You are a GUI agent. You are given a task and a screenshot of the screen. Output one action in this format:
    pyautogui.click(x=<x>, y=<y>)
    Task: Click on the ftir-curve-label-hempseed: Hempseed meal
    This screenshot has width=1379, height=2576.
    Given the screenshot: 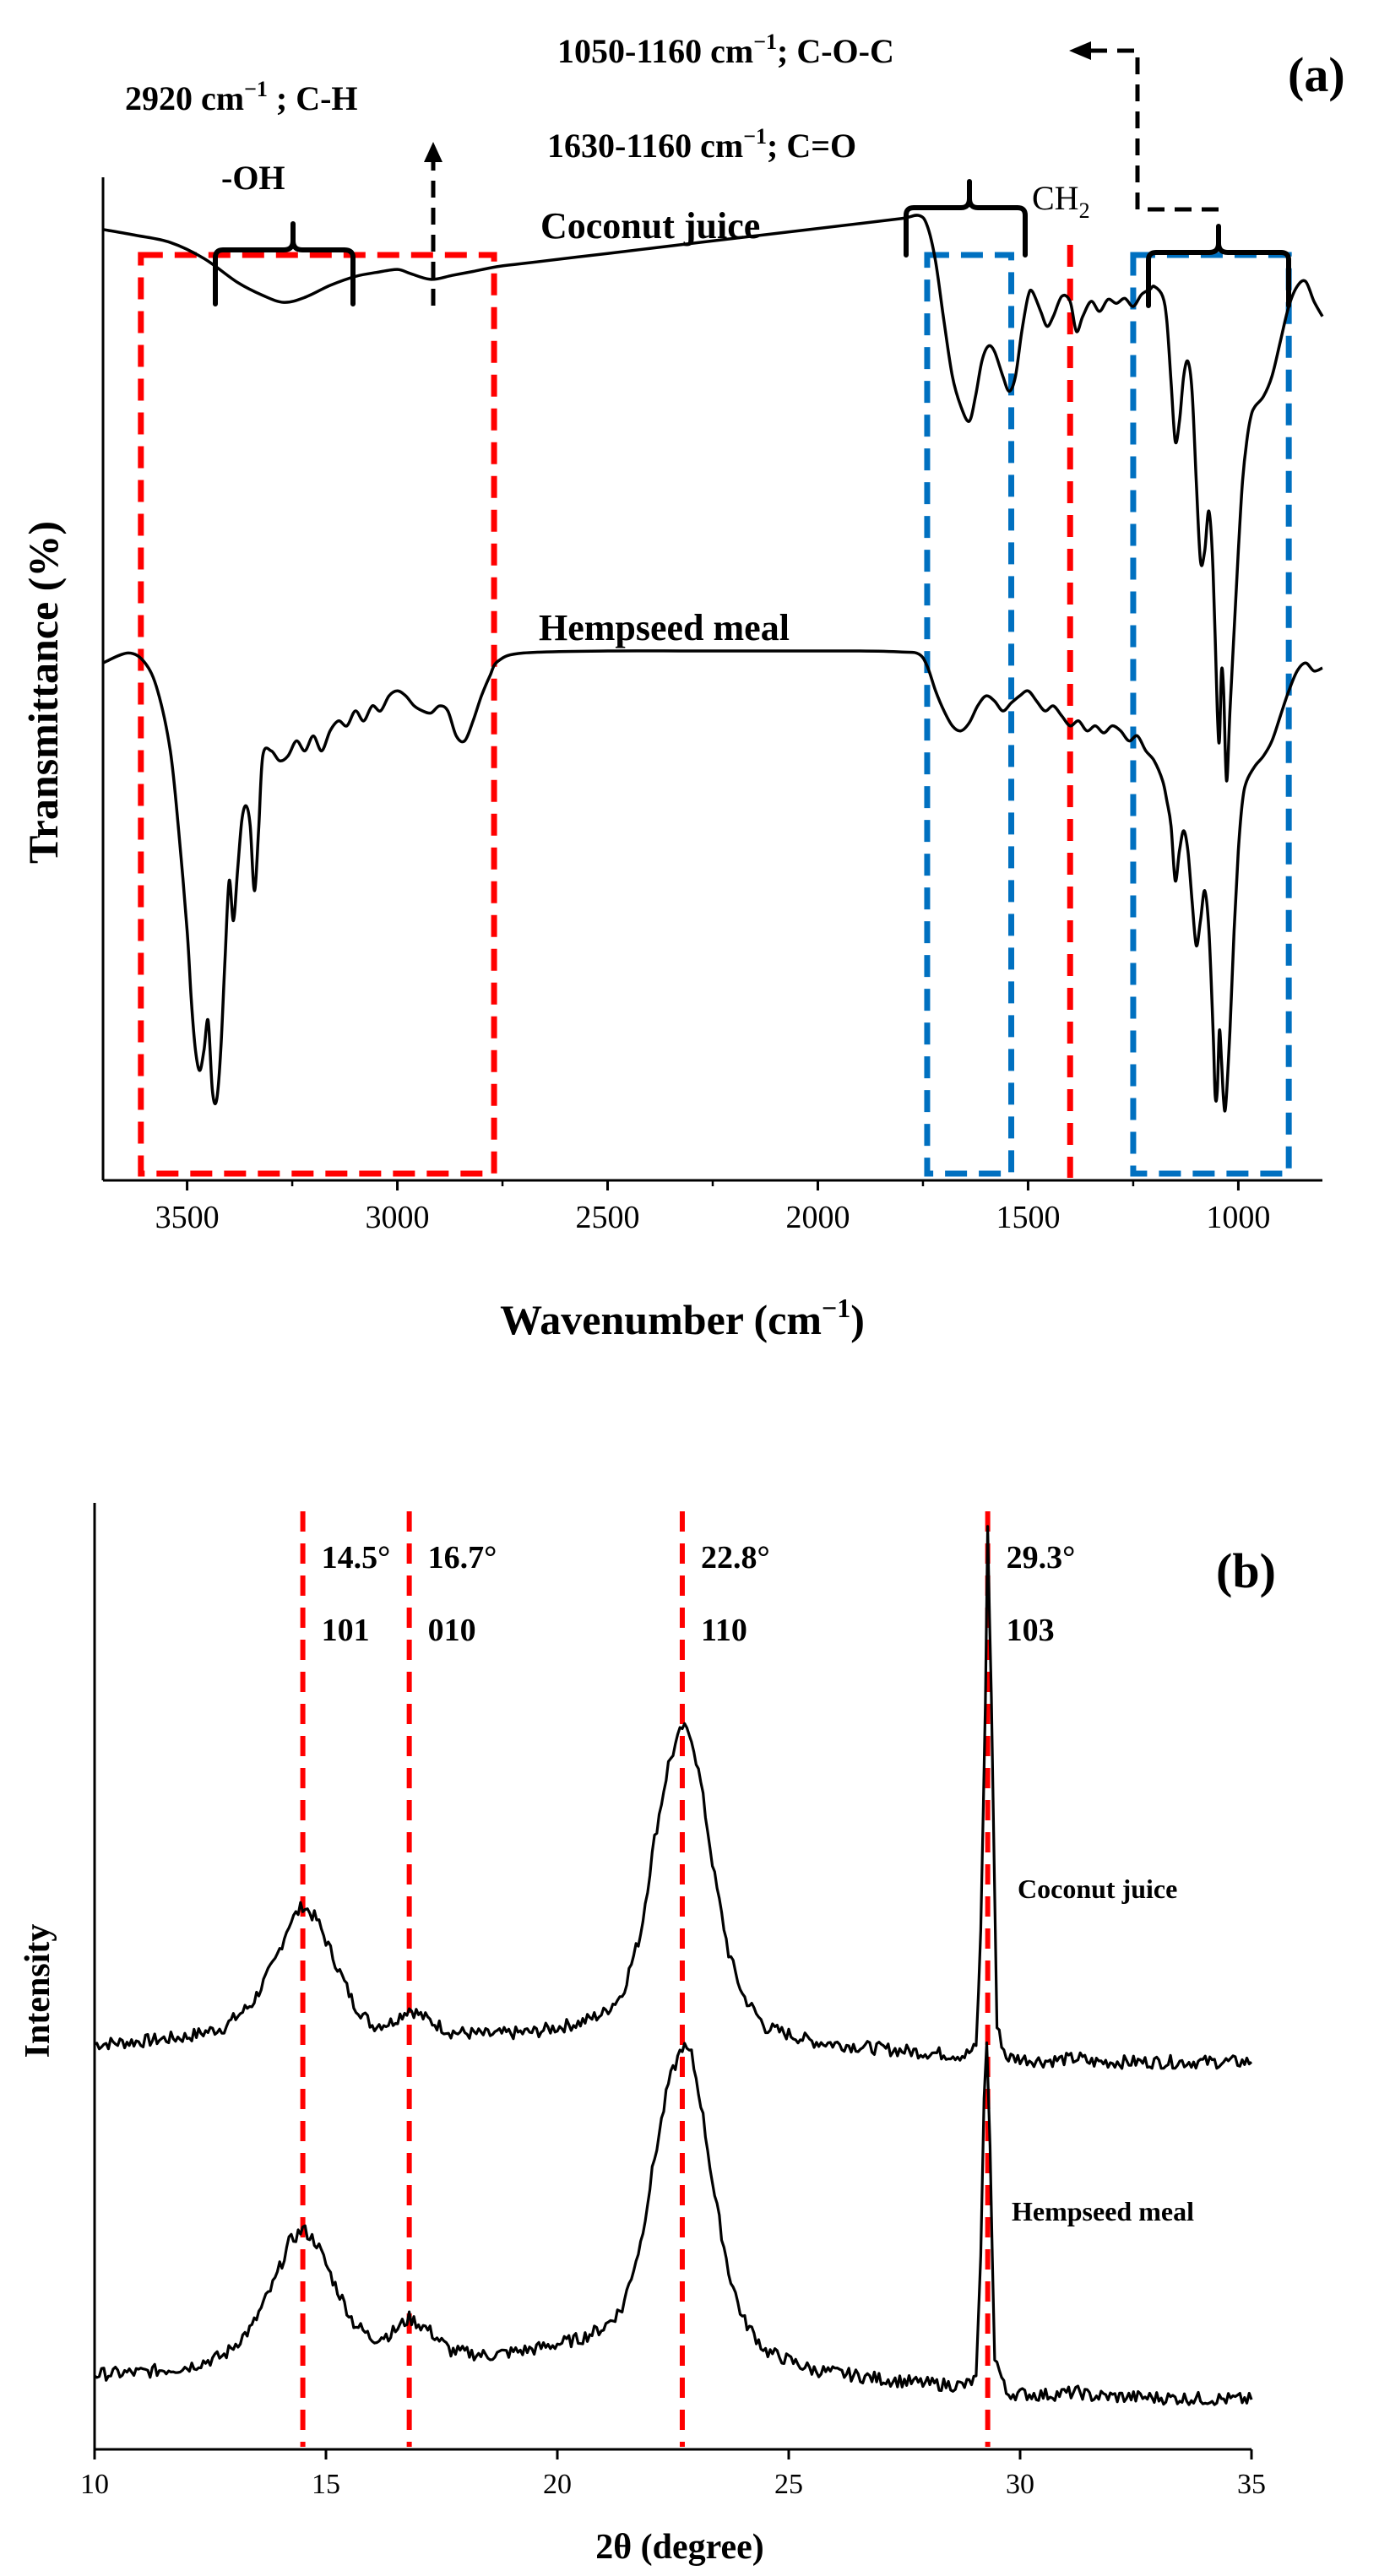 What is the action you would take?
    pyautogui.click(x=664, y=628)
    